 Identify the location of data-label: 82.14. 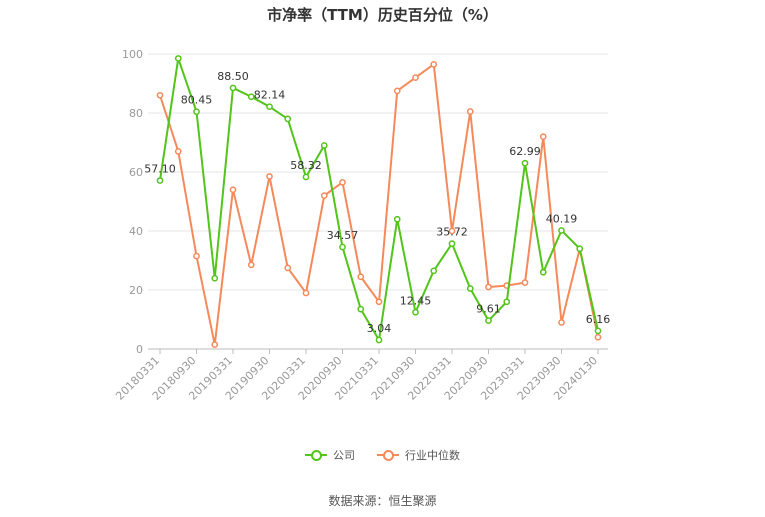
(270, 95).